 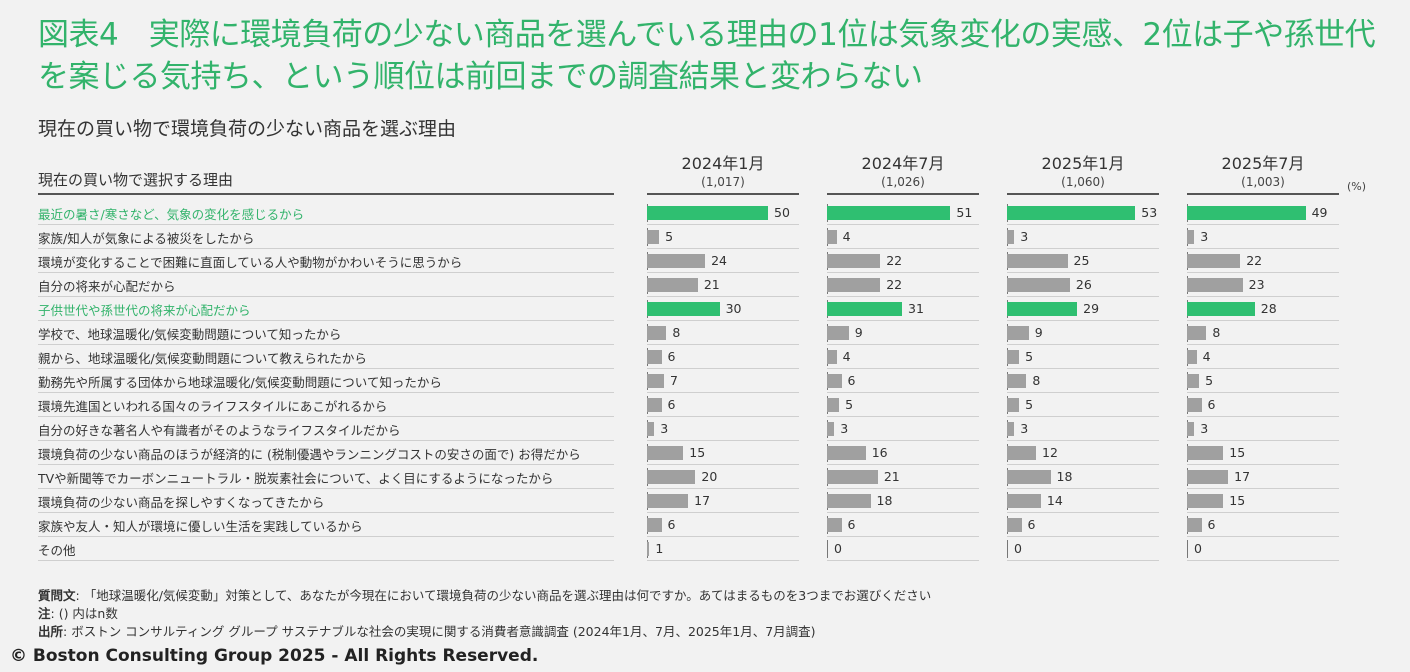 What do you see at coordinates (1263, 477) in the screenshot?
I see `bar-cell: 17` at bounding box center [1263, 477].